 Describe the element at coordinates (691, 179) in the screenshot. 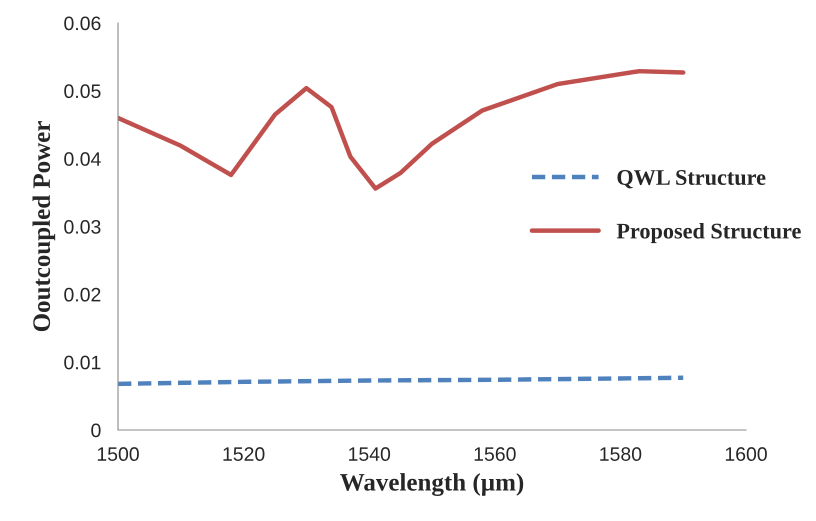

I see `legend-label: QWL Structure` at that location.